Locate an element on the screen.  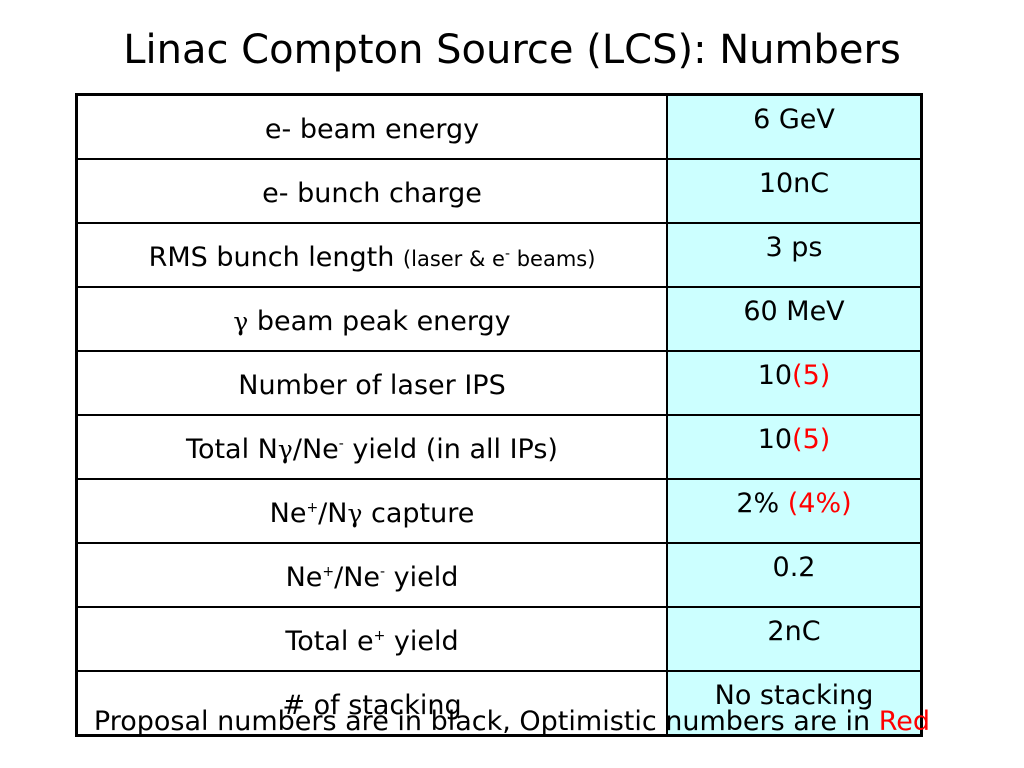
table-row: e- beam energy 6 GeV is located at coordinates (499, 126).